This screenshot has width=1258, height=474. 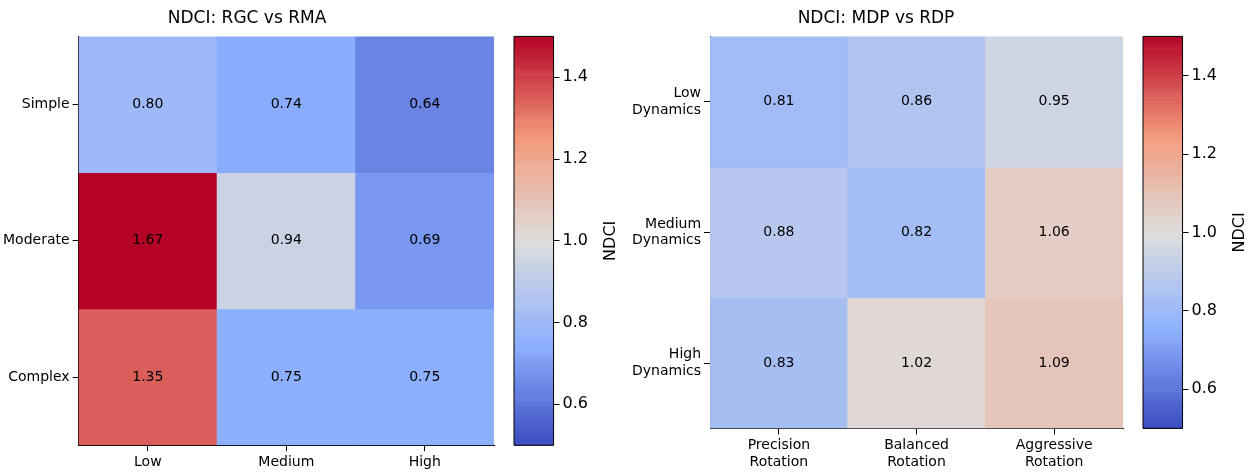 I want to click on data-label: 0.95, so click(x=1054, y=100).